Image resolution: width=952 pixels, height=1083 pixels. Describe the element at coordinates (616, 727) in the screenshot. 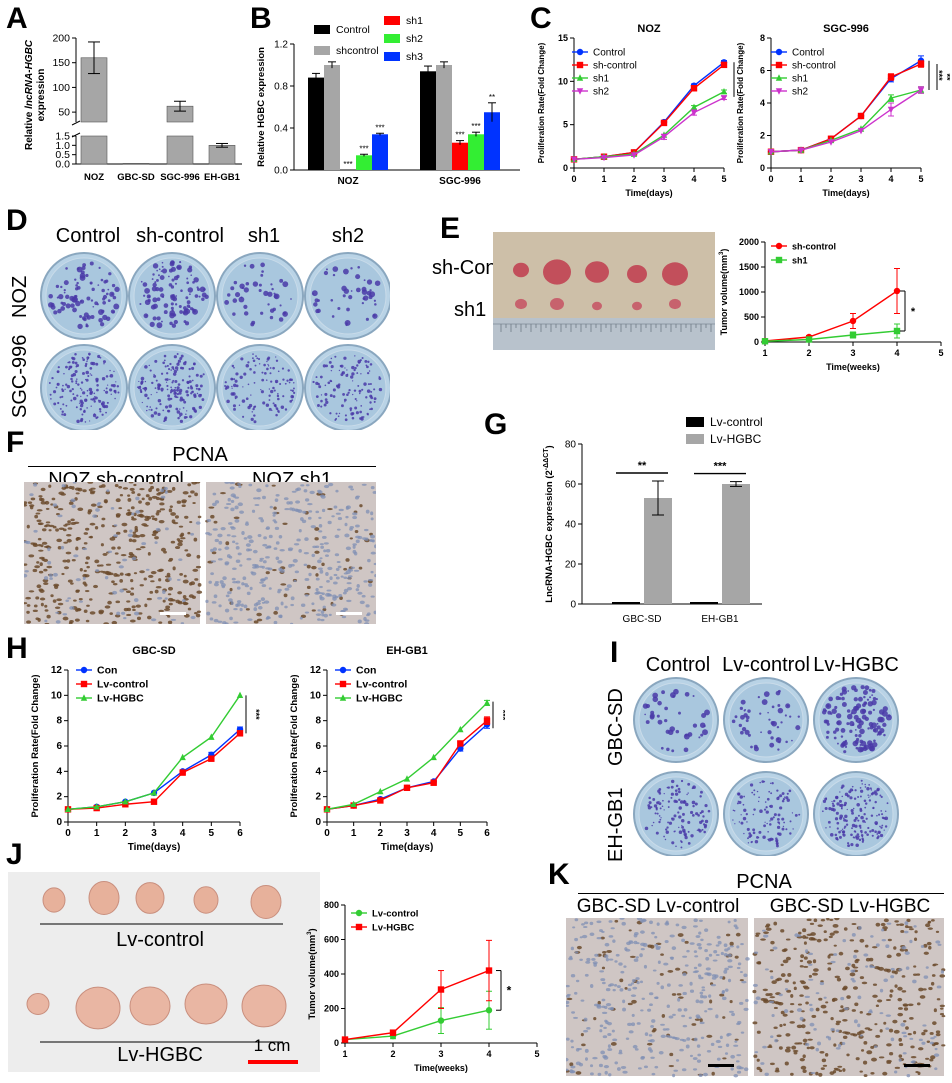

I see `i-row-label-gbcsd: GBC-SD` at that location.